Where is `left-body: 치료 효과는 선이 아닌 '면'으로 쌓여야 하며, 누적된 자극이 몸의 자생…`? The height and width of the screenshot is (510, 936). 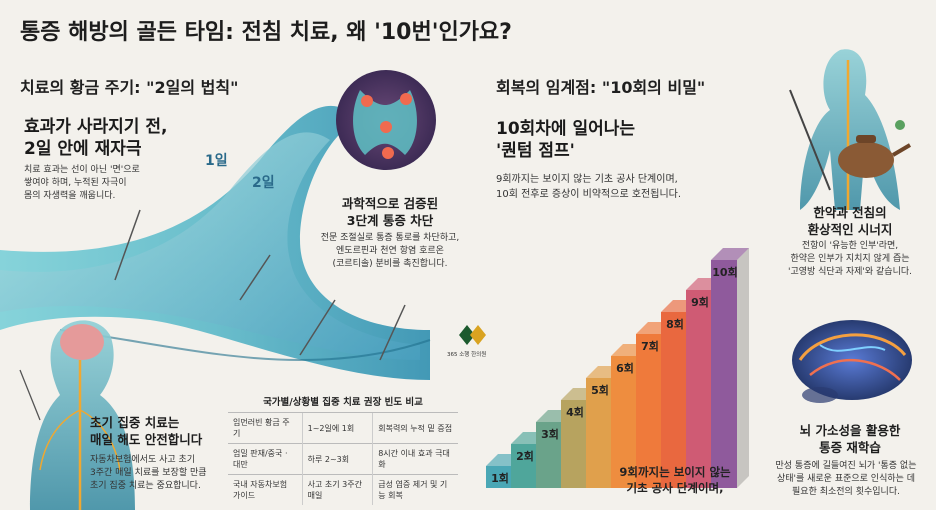
left-body: 치료 효과는 선이 아닌 '면'으로 쌓여야 하며, 누적된 자극이 몸의 자생… is located at coordinates (82, 183).